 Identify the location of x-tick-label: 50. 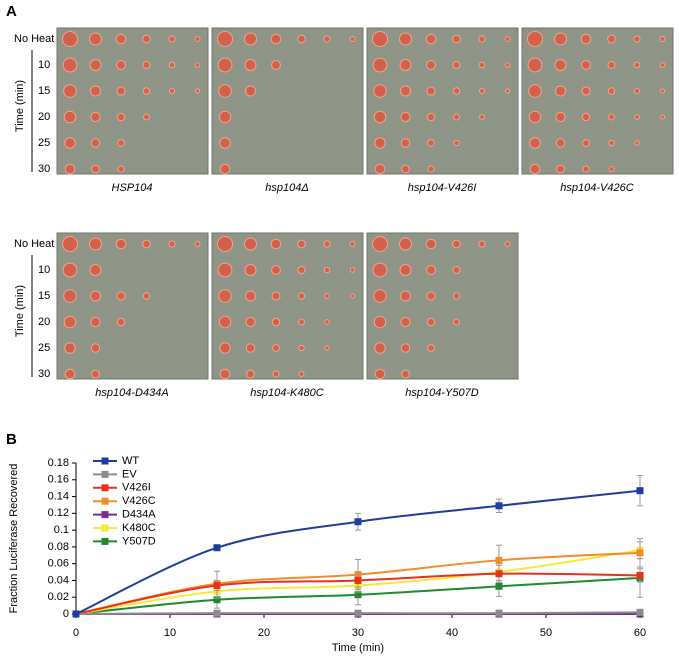
(546, 633).